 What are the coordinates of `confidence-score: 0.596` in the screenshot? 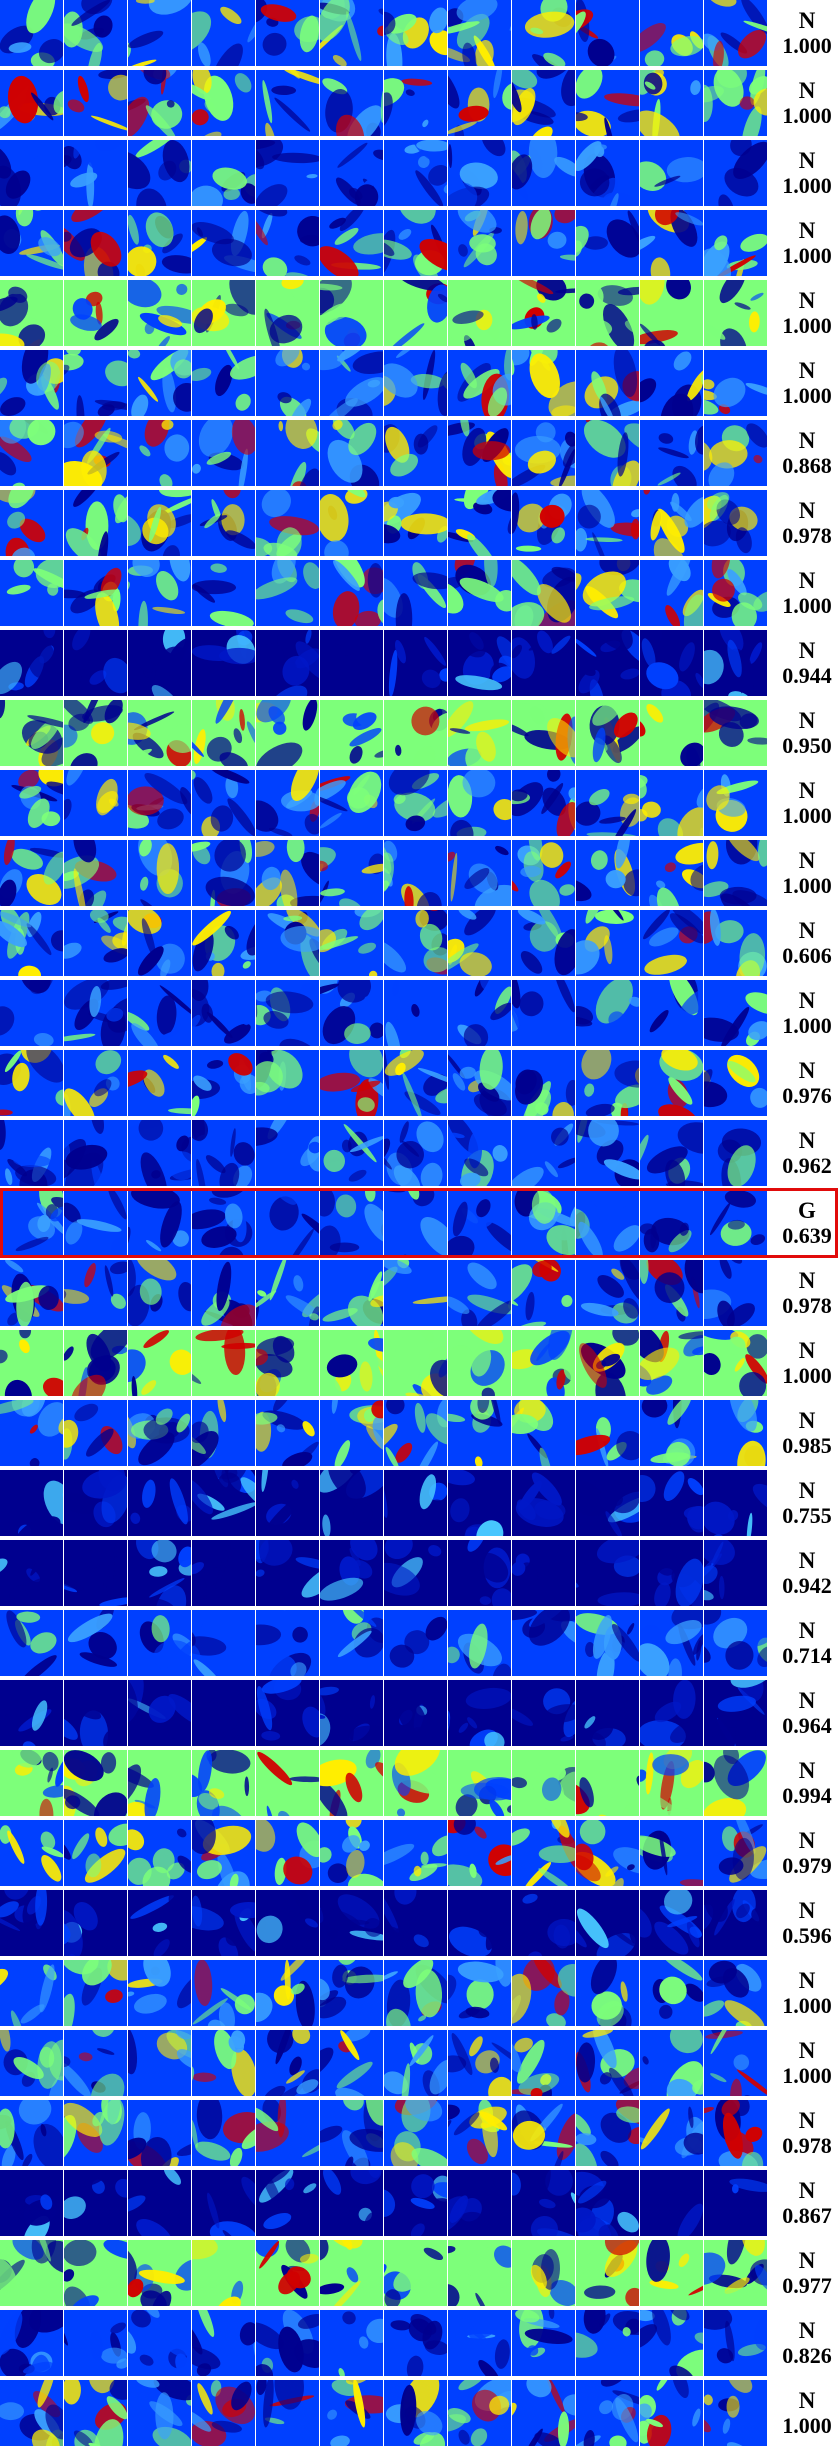 It's located at (807, 1935).